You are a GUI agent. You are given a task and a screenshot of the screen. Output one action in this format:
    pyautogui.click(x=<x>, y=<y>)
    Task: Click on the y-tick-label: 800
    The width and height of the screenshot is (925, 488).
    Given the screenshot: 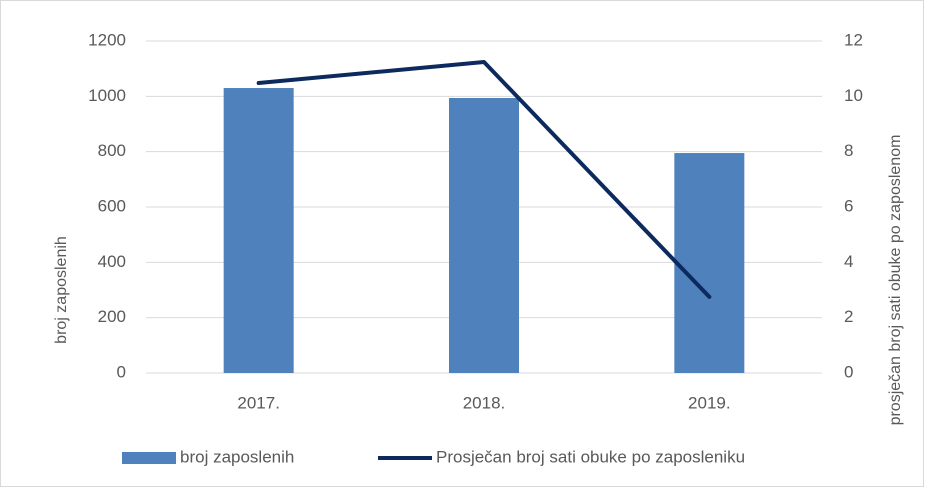 What is the action you would take?
    pyautogui.click(x=112, y=150)
    